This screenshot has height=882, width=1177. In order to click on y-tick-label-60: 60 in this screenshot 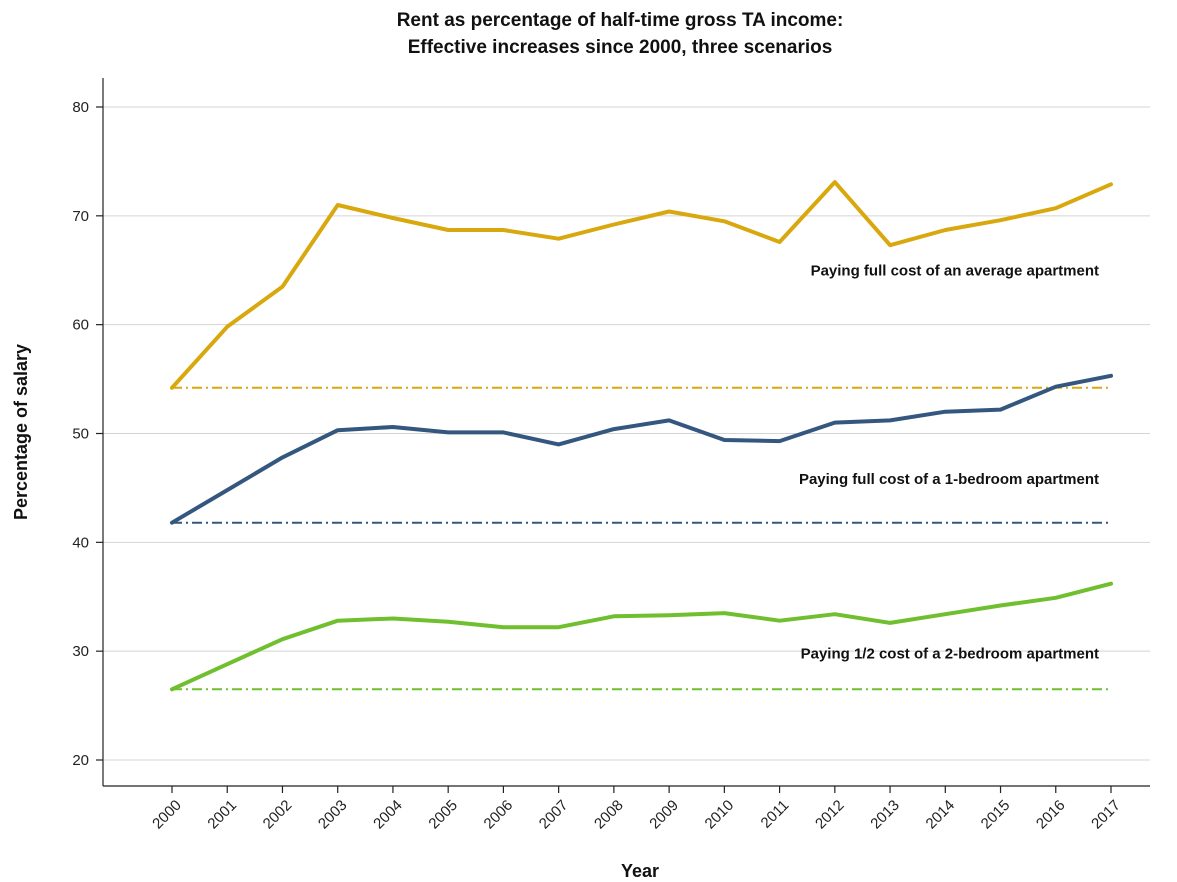, I will do `click(80, 325)`.